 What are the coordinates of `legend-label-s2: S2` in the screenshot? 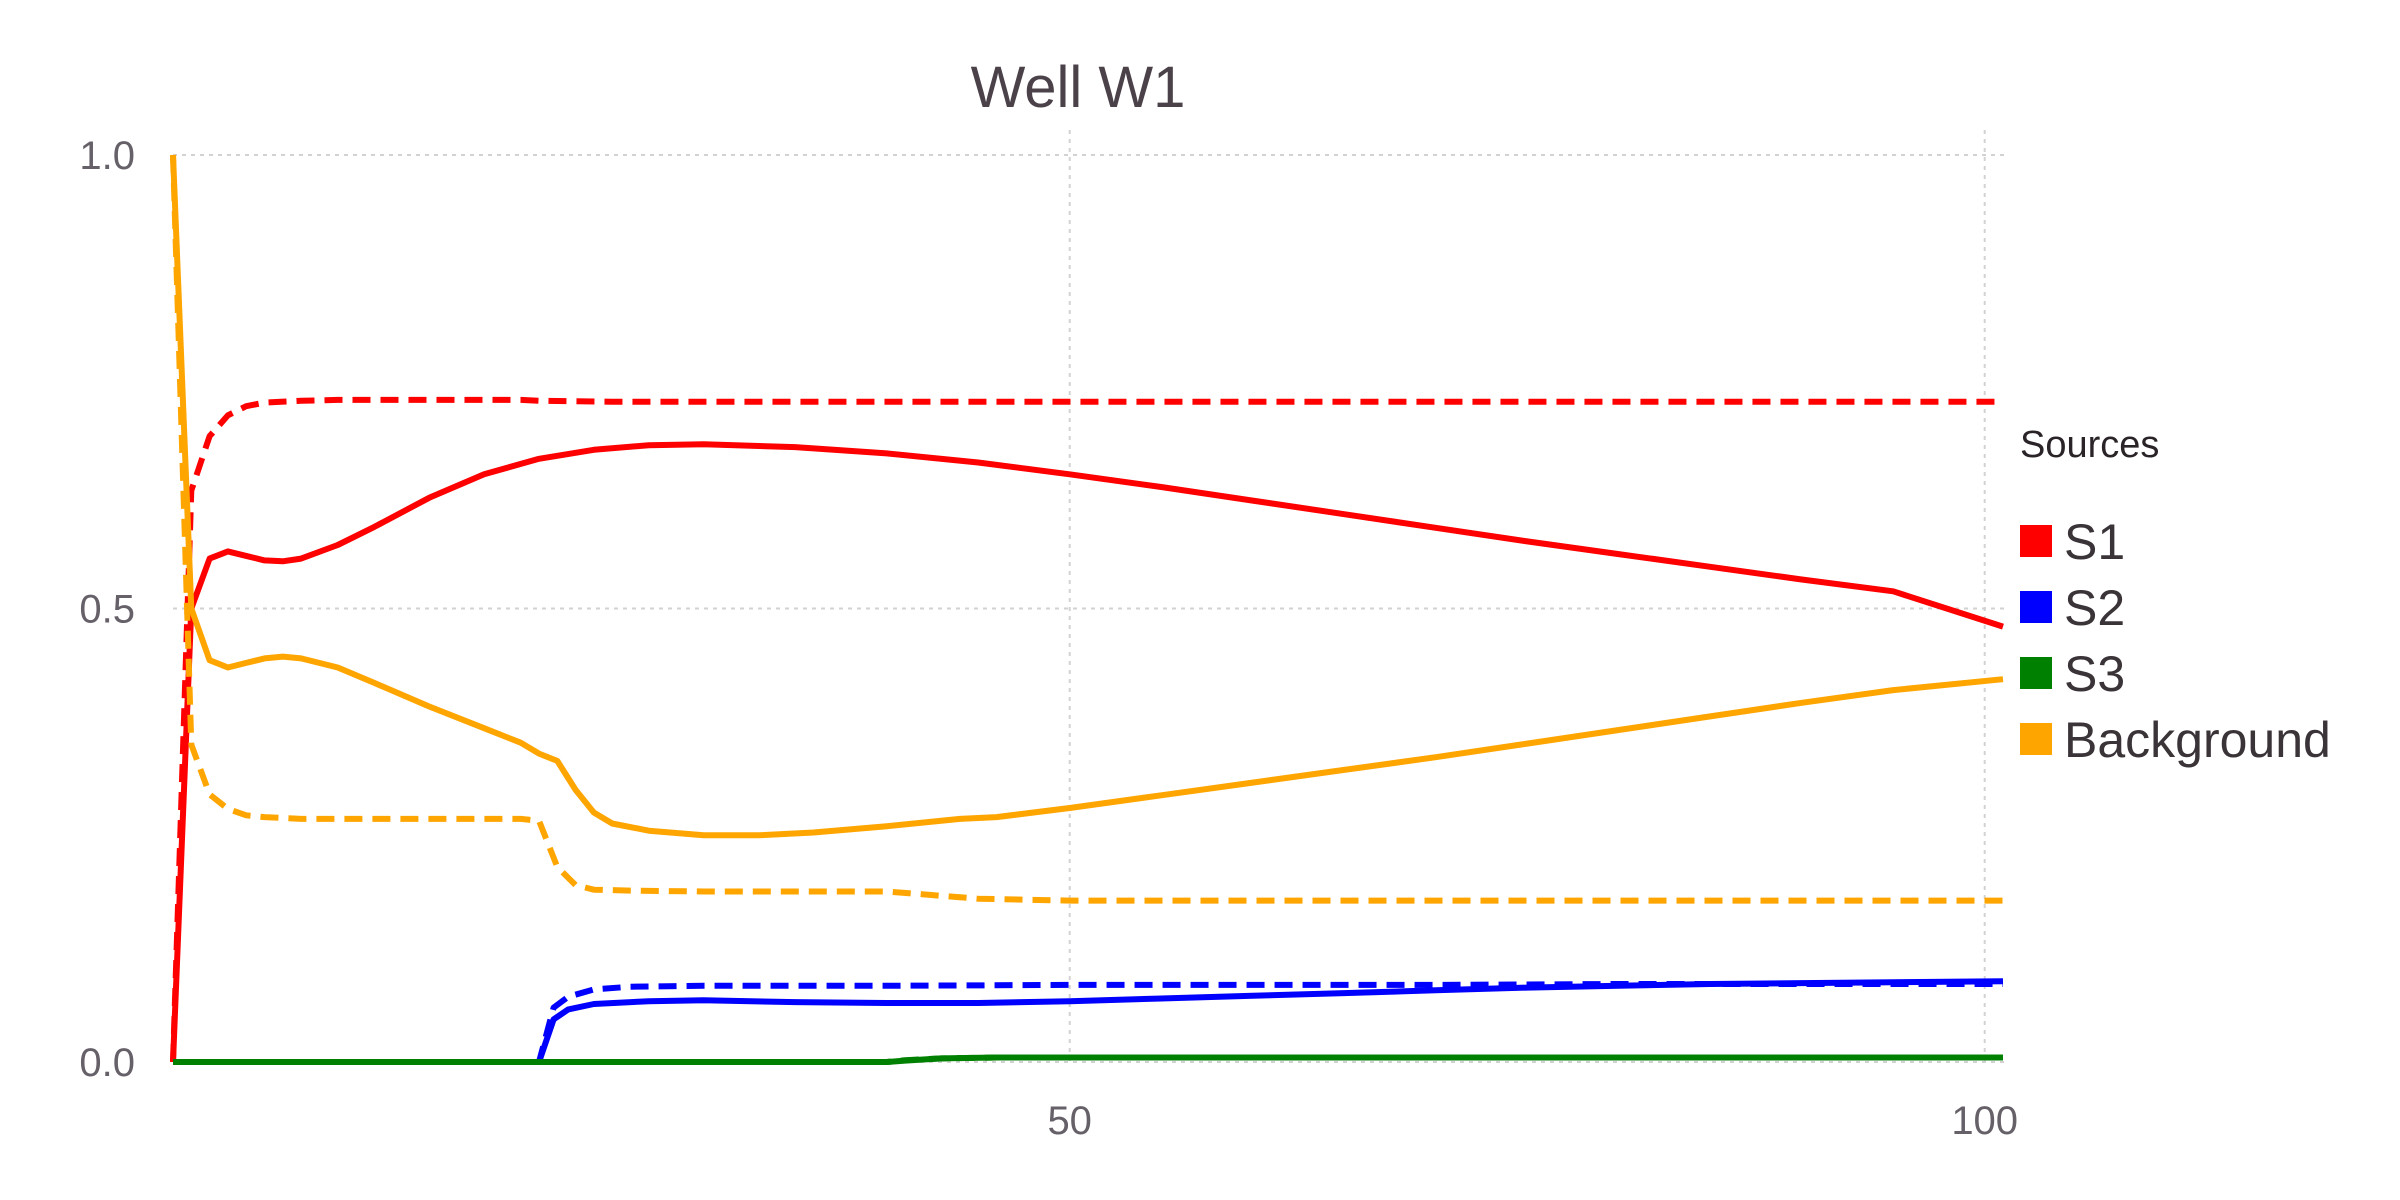 It's located at (2094, 608).